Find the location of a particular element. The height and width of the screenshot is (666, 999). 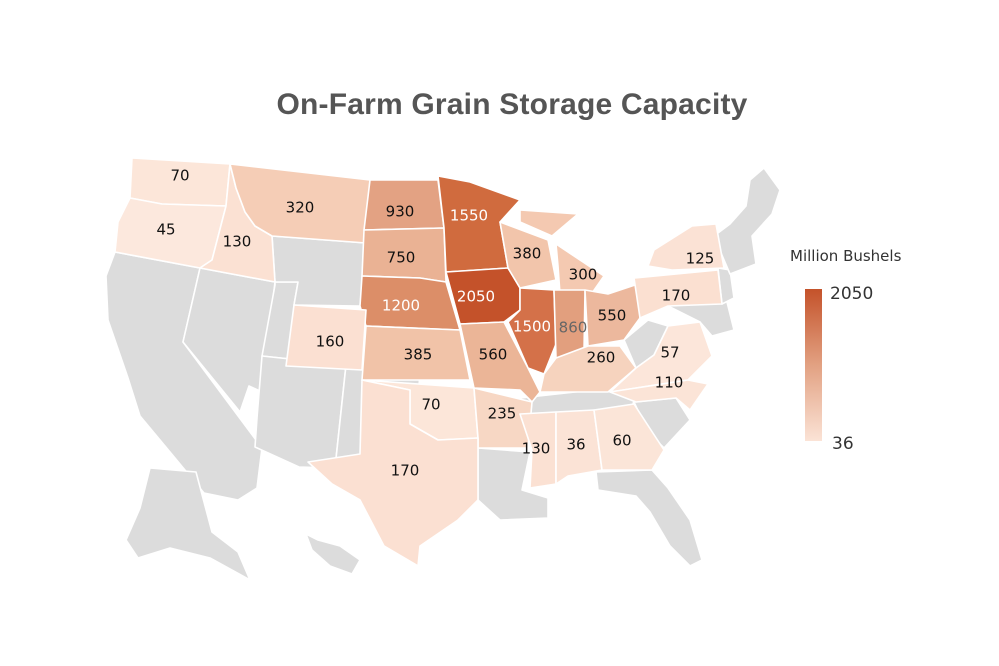

label-id: 130 is located at coordinates (237, 242).